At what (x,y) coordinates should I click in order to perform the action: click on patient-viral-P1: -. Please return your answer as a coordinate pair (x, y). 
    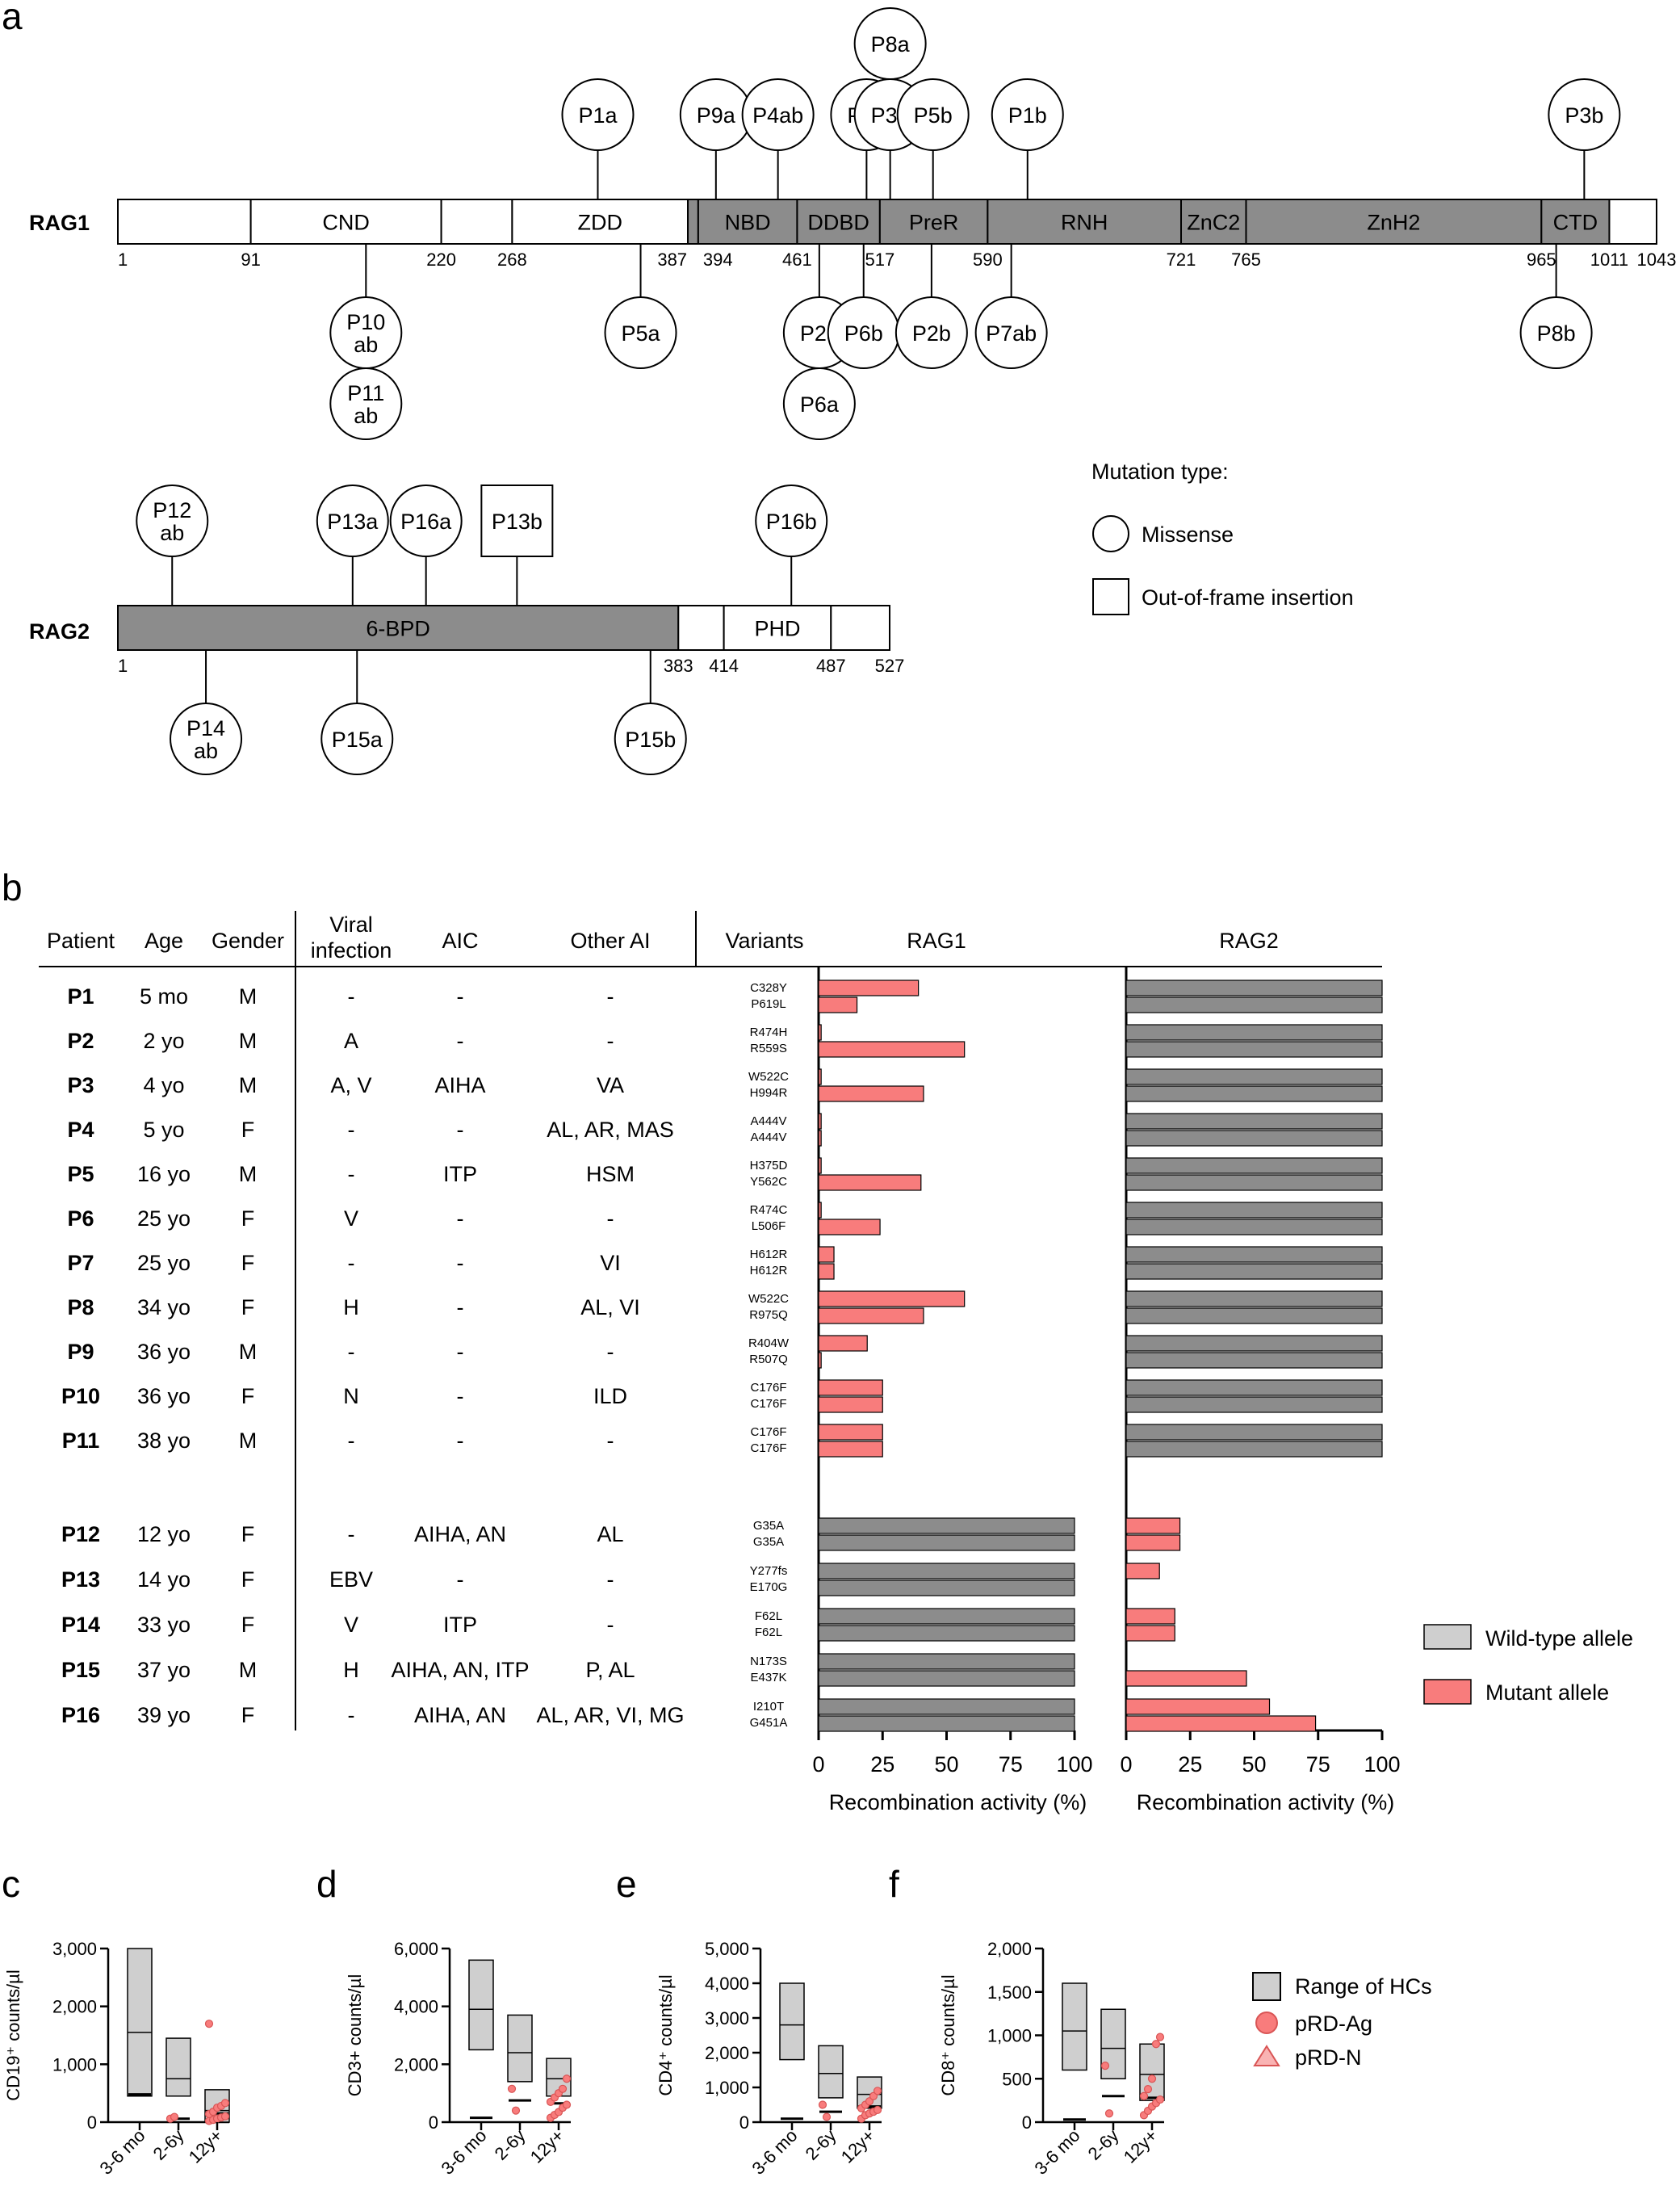
    Looking at the image, I should click on (351, 997).